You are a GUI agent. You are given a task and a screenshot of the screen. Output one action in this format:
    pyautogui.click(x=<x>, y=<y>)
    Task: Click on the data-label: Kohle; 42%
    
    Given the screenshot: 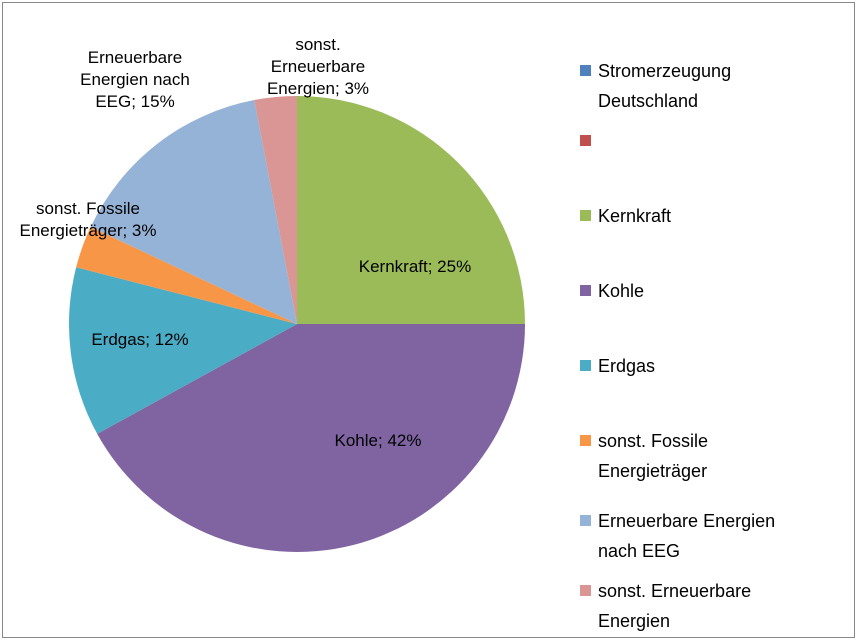 What is the action you would take?
    pyautogui.click(x=378, y=440)
    